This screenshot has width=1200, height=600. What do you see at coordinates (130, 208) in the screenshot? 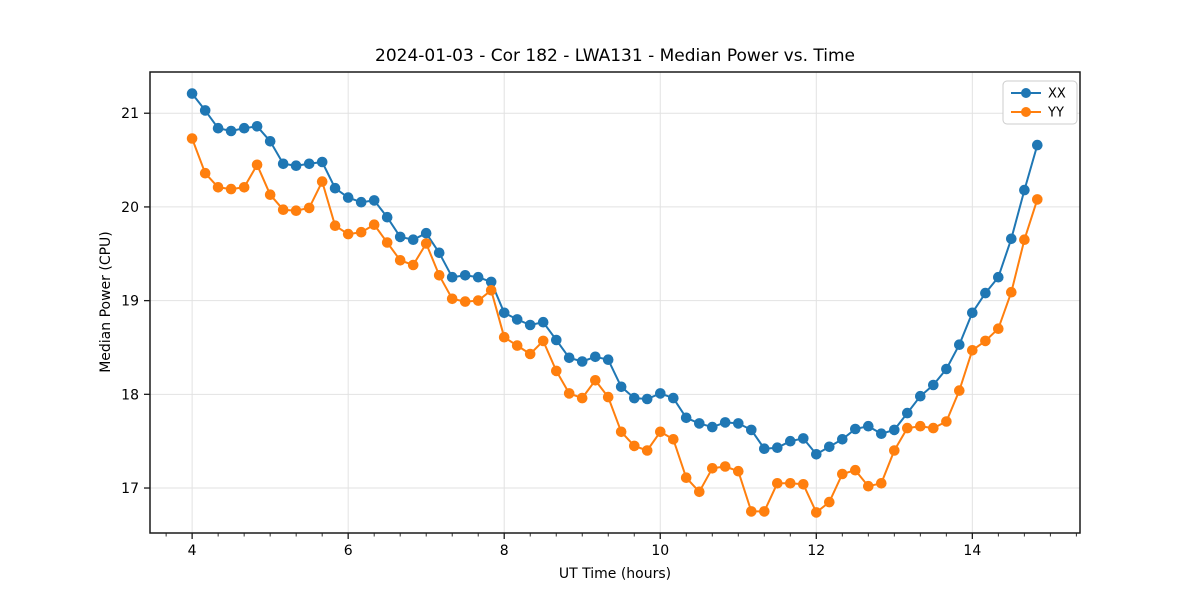
I see `y-tick-label: 20` at bounding box center [130, 208].